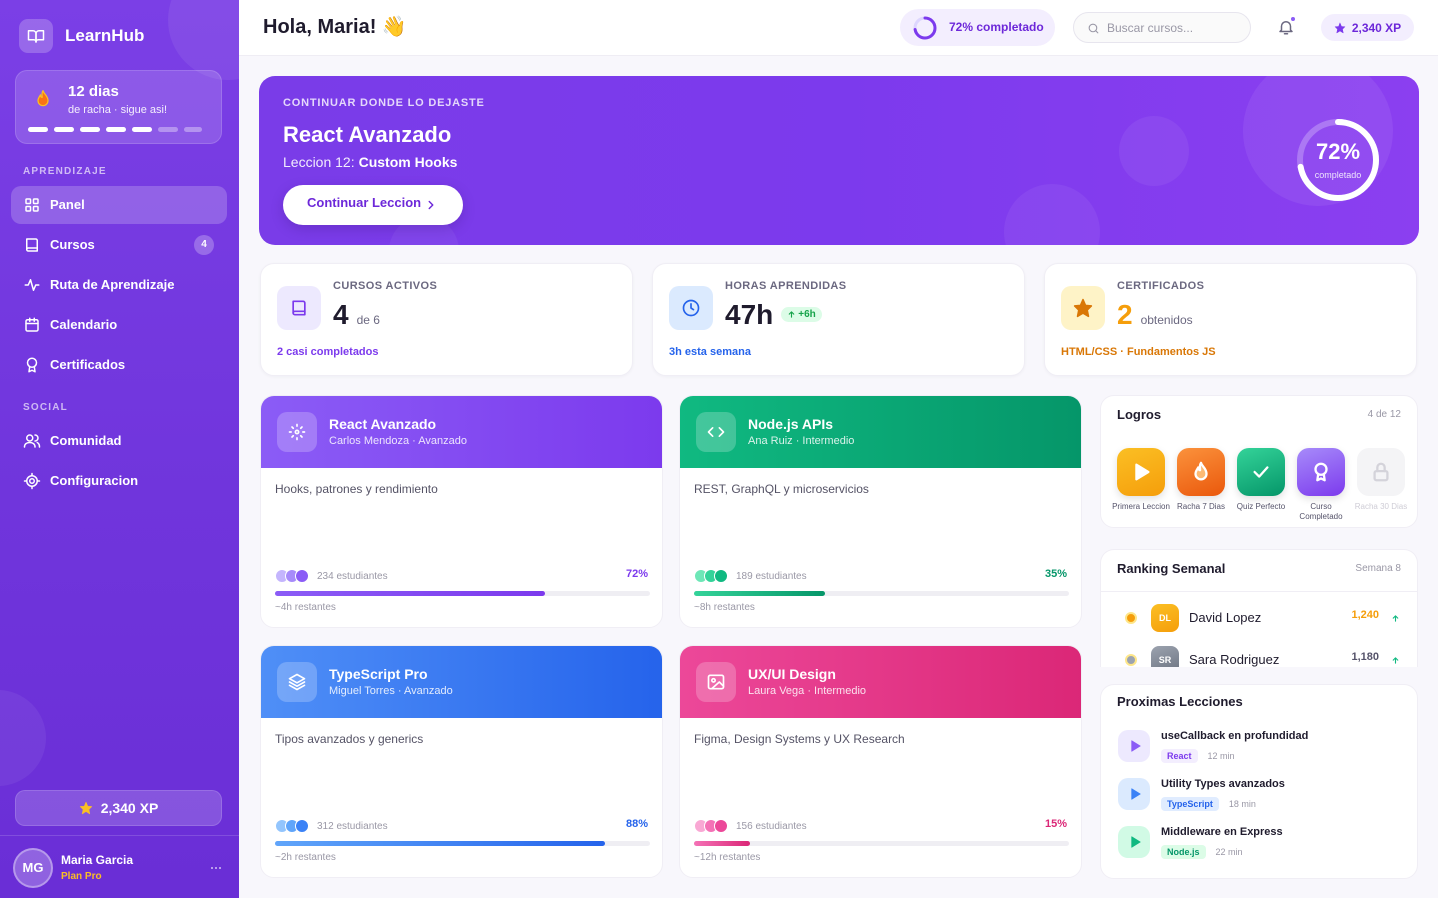  What do you see at coordinates (1225, 618) in the screenshot?
I see `rank-name: David Lopez` at bounding box center [1225, 618].